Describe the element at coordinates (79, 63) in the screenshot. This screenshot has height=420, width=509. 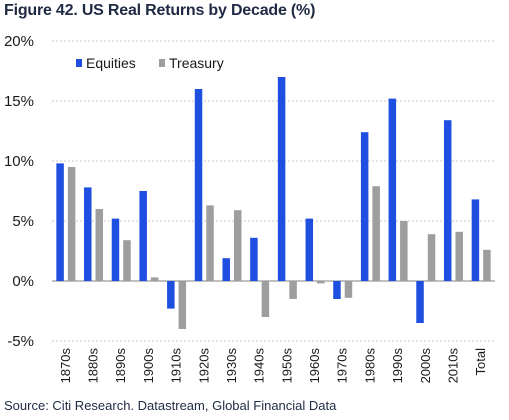
I see `legend-swatch-equities` at that location.